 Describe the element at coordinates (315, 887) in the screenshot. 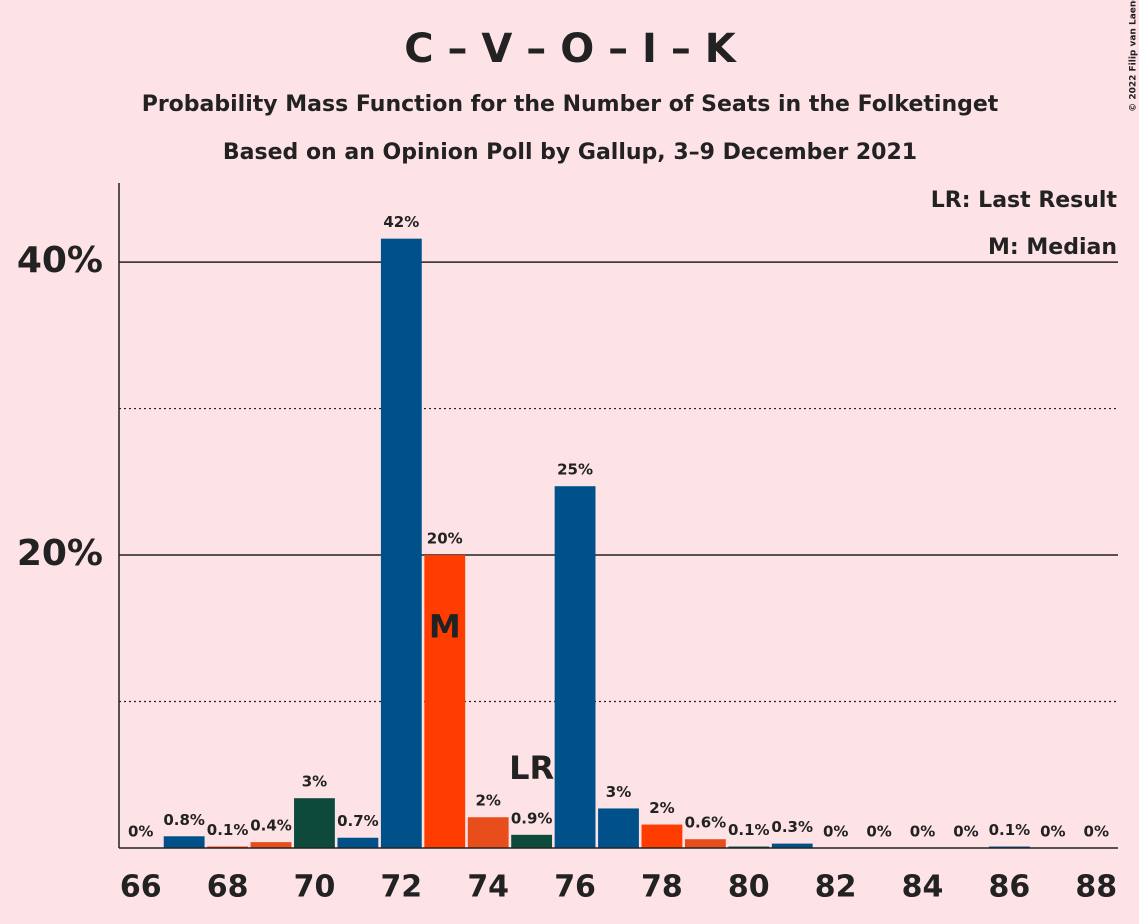

I see `x-tick-label: 70` at that location.